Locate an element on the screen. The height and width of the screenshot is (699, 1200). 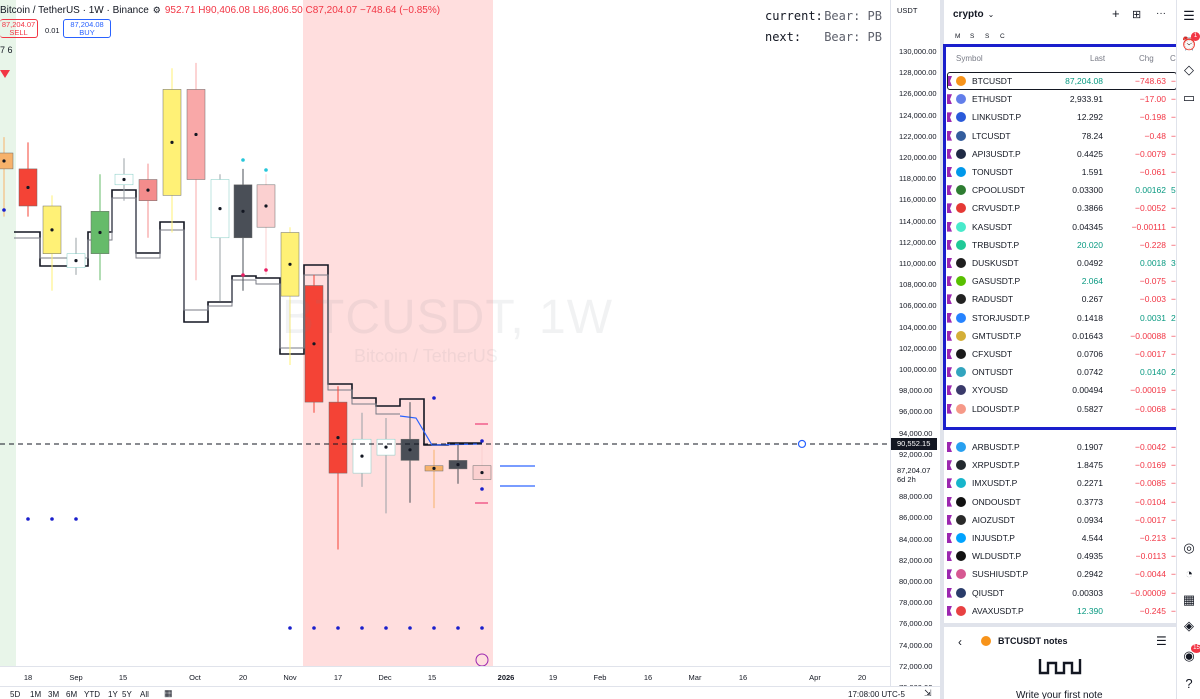
symbol-legend: Bitcoin / TetherUS · 1W · Binance is located at coordinates (74, 10).